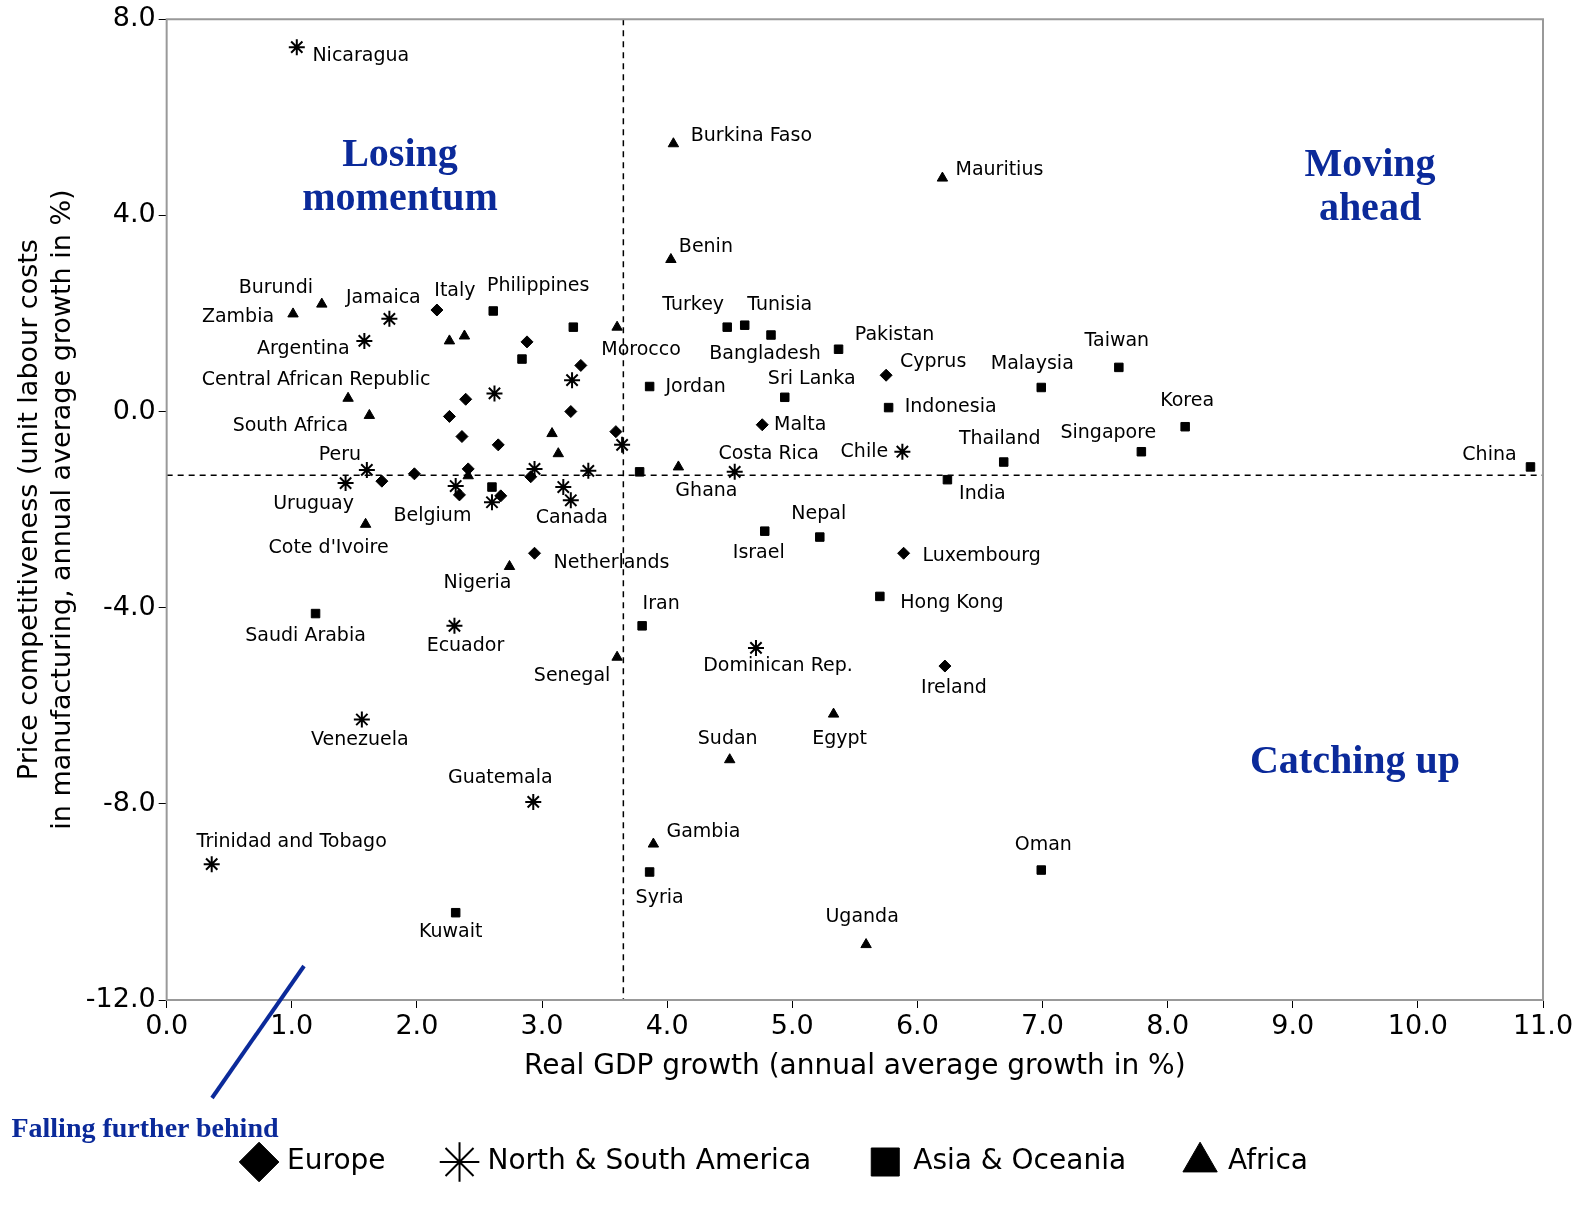 The image size is (1583, 1206). What do you see at coordinates (360, 738) in the screenshot?
I see `annotation: Venezuela` at bounding box center [360, 738].